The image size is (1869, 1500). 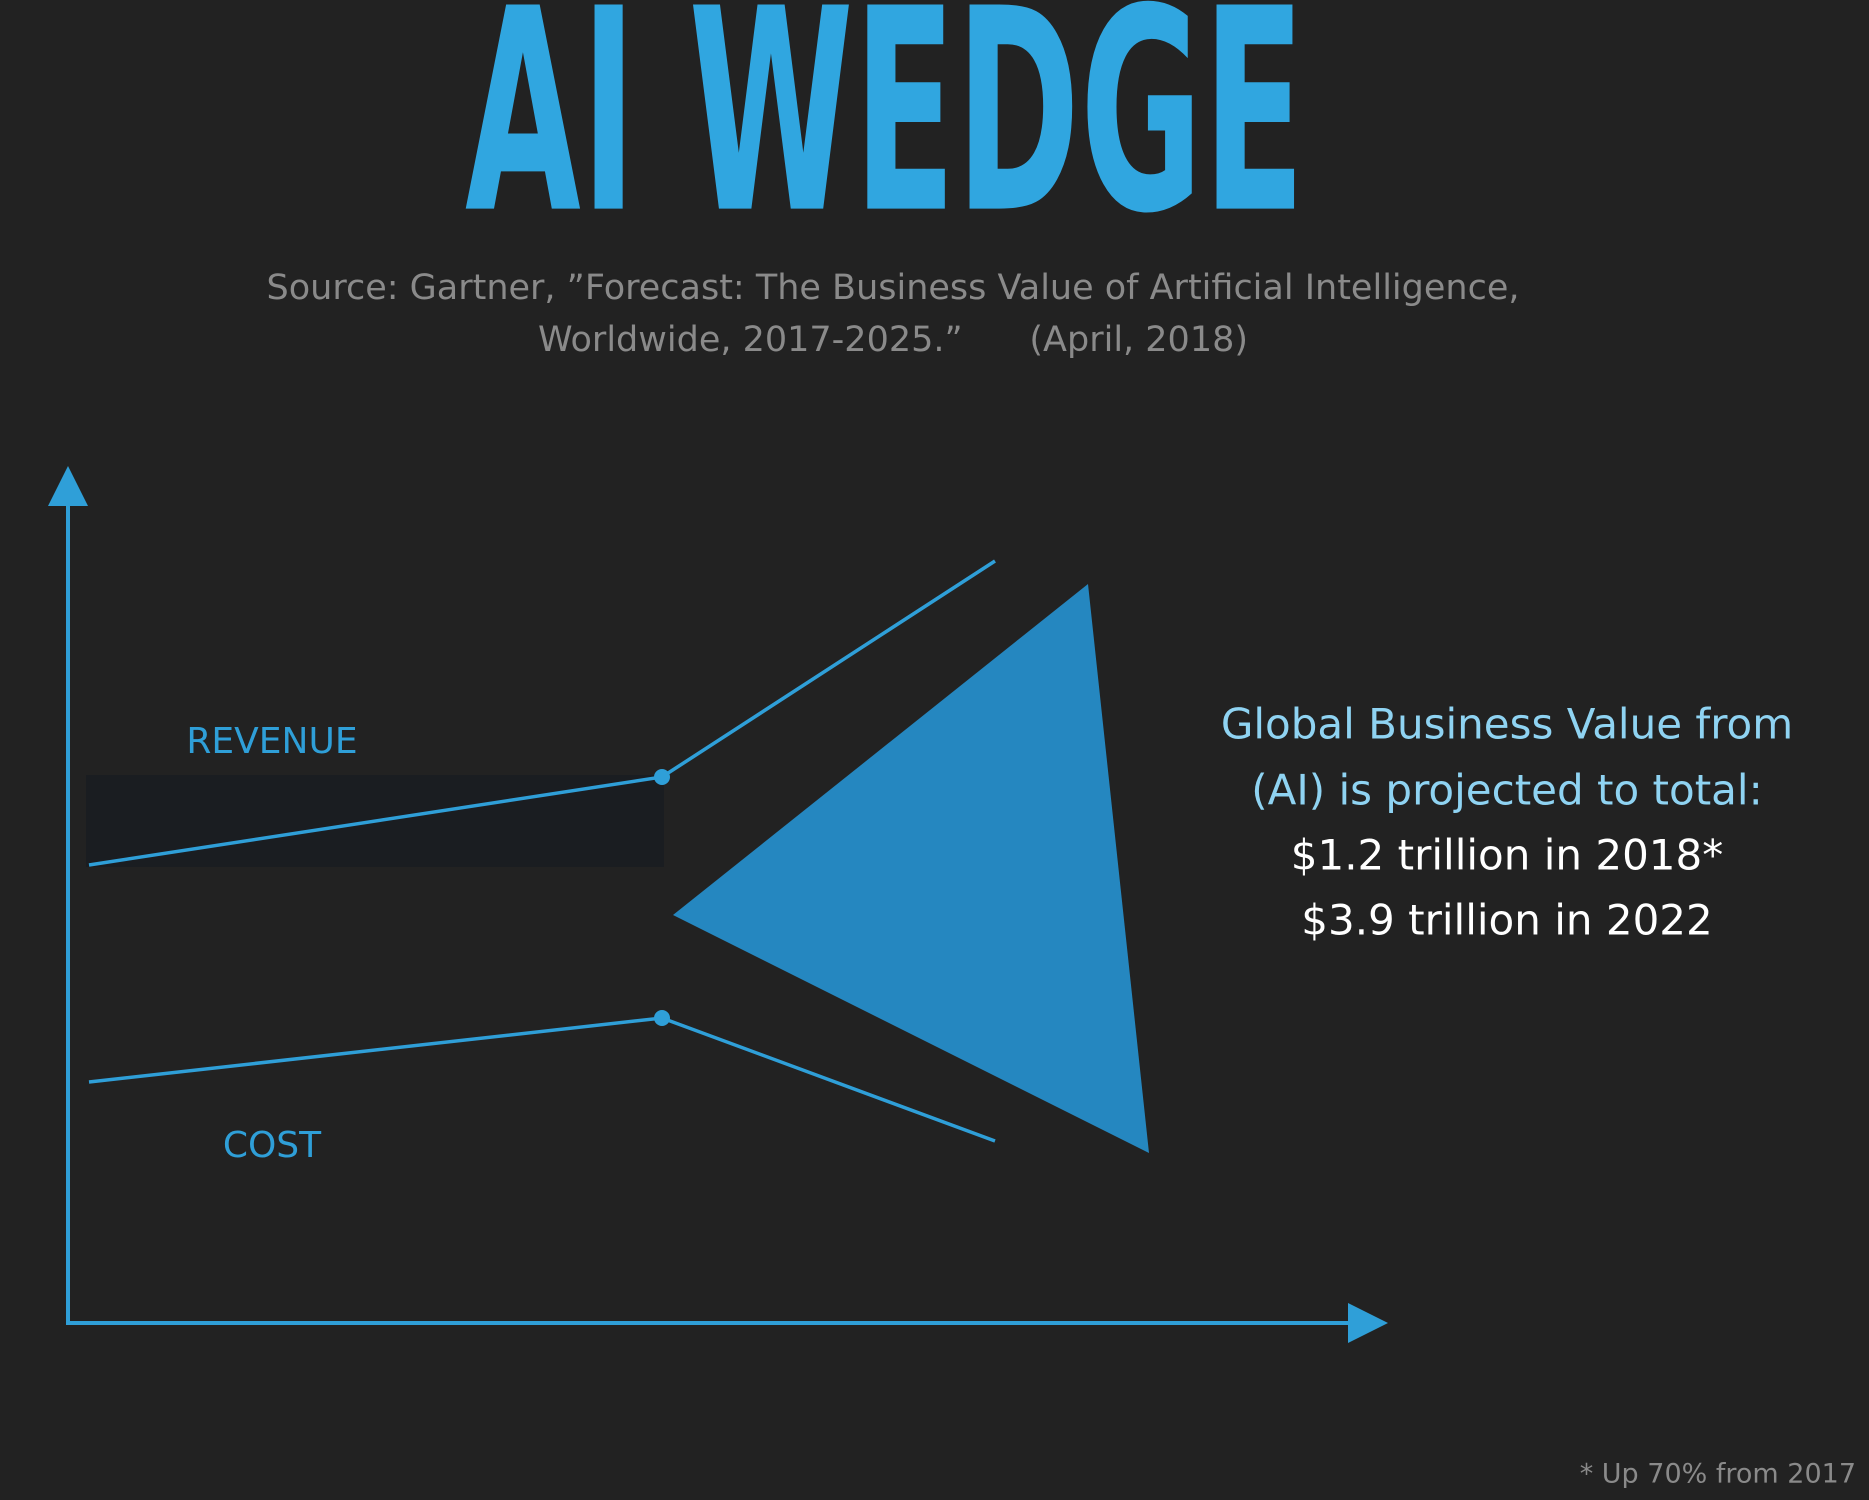 I want to click on revenue-label: REVENUE, so click(x=271, y=741).